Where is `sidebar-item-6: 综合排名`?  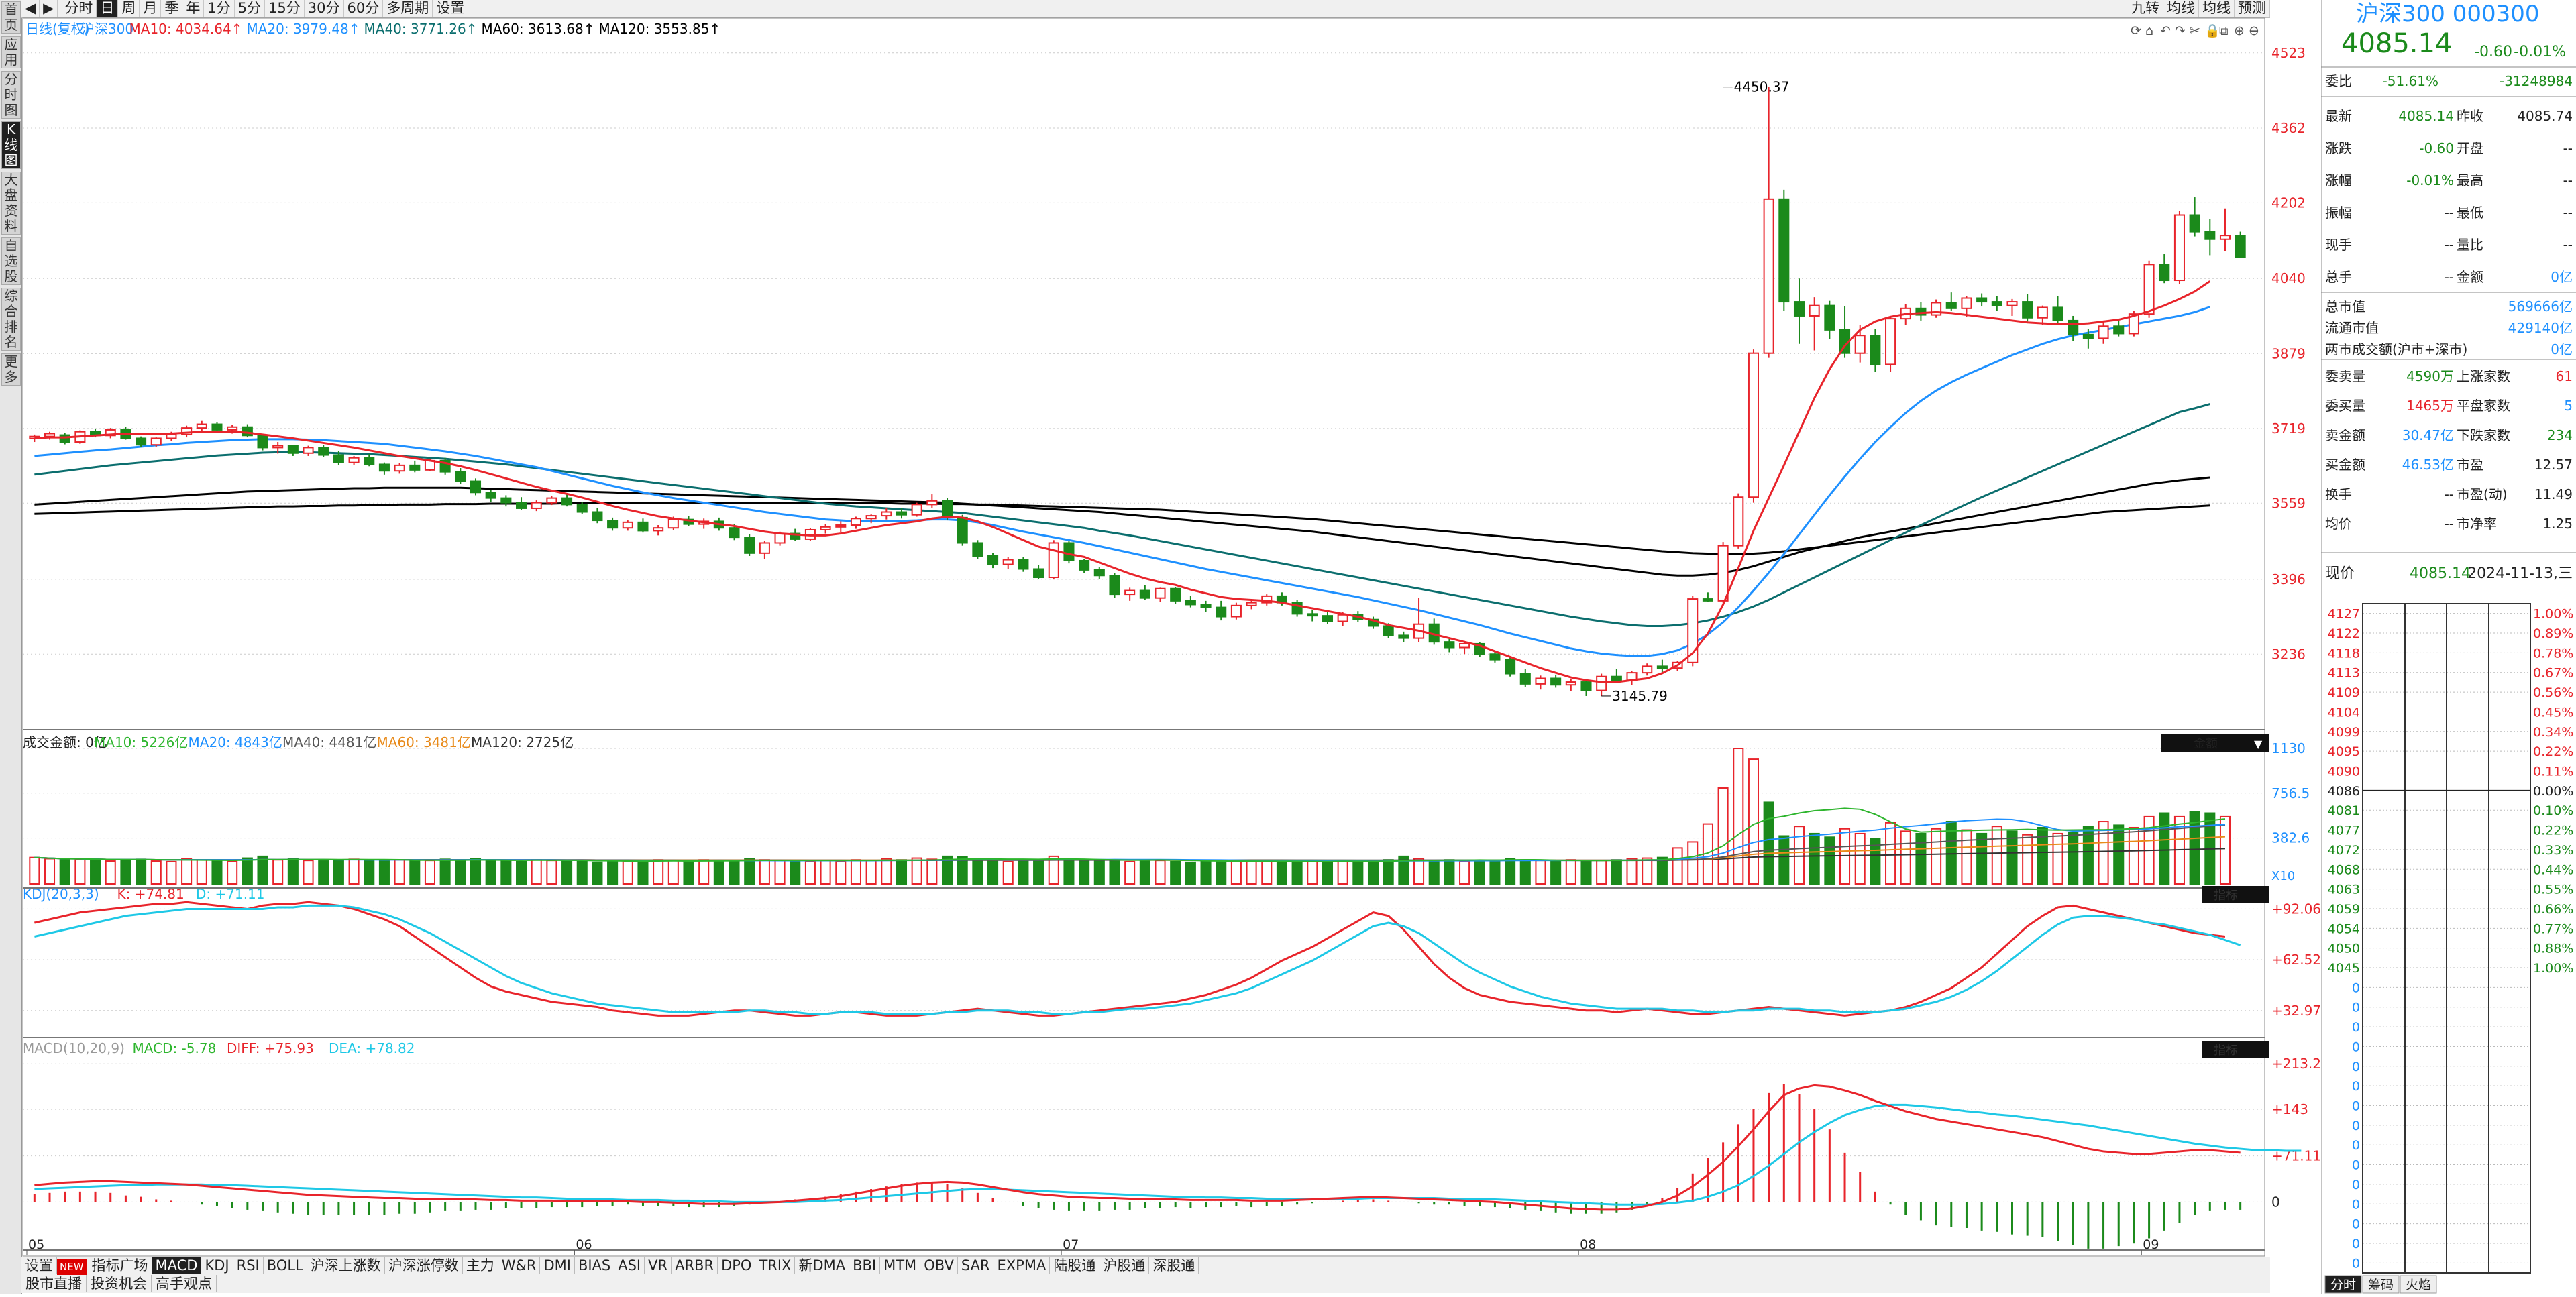
sidebar-item-6: 综合排名 is located at coordinates (11, 319).